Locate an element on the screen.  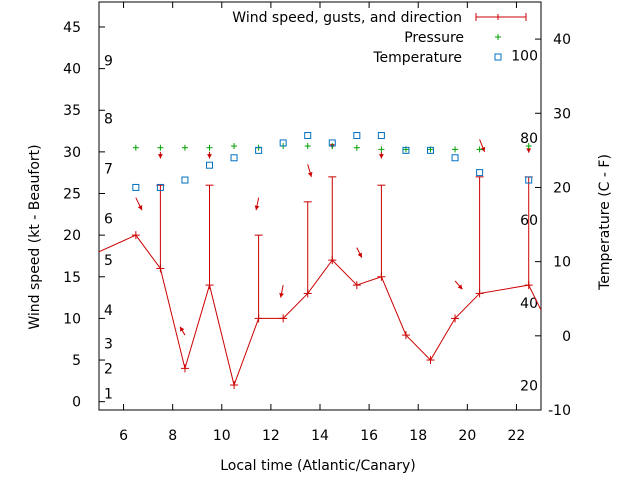
x-tick-label: 8 is located at coordinates (172, 436).